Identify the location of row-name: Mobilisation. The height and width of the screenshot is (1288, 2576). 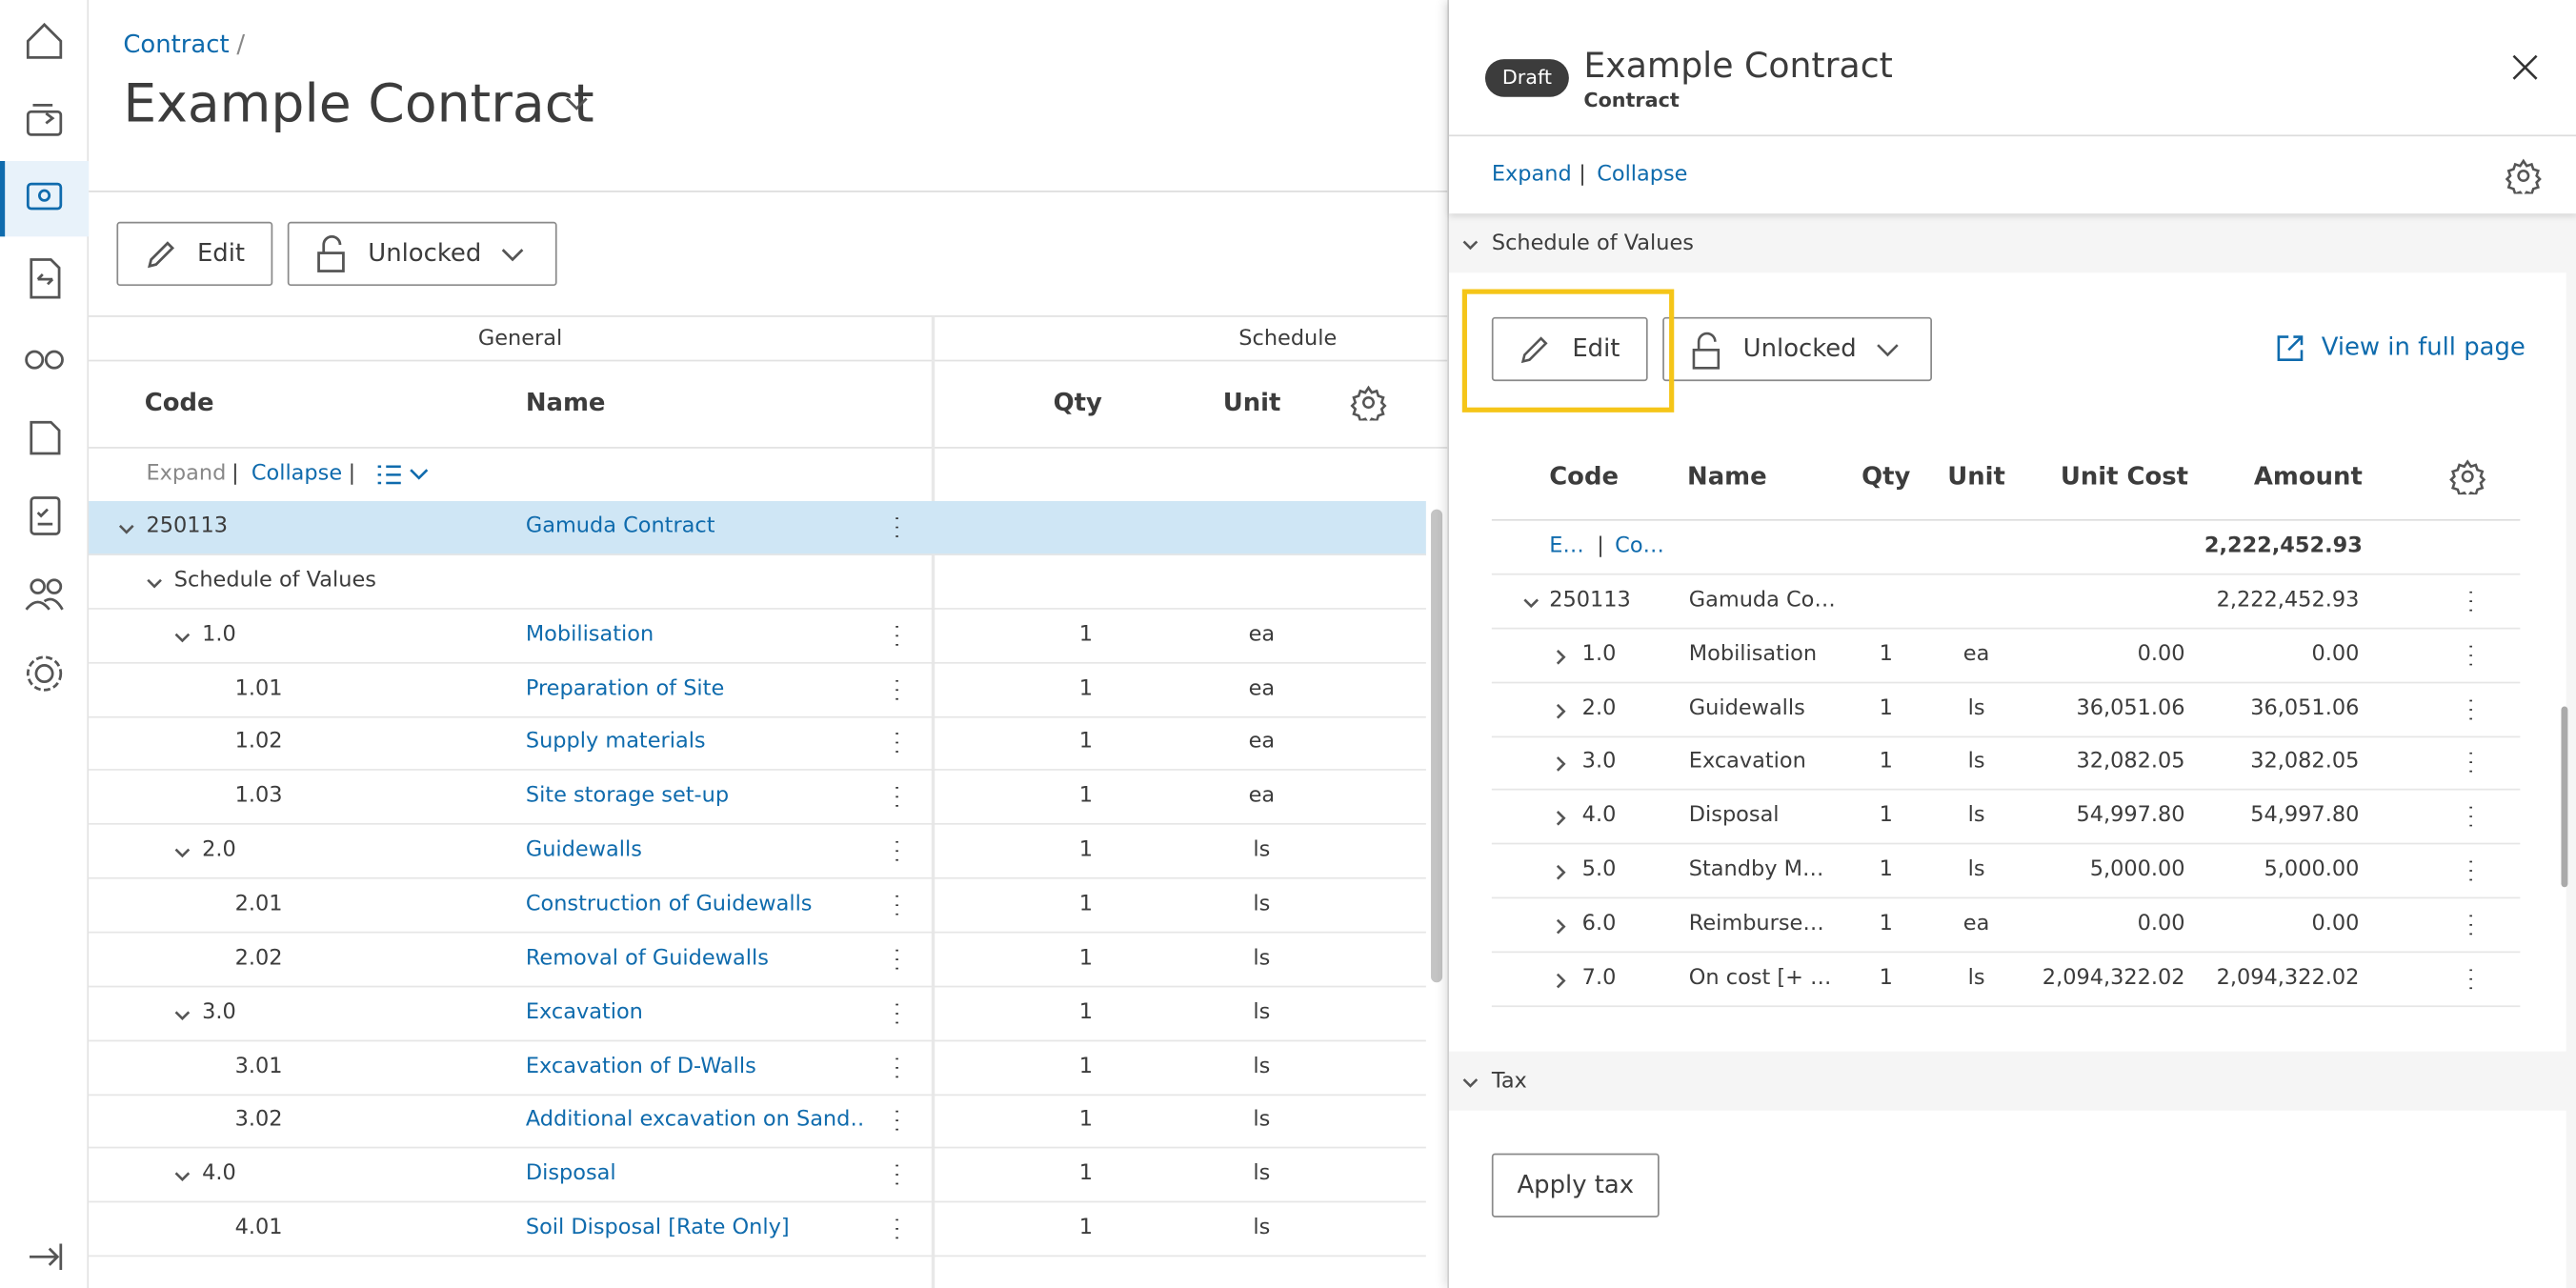
(589, 634).